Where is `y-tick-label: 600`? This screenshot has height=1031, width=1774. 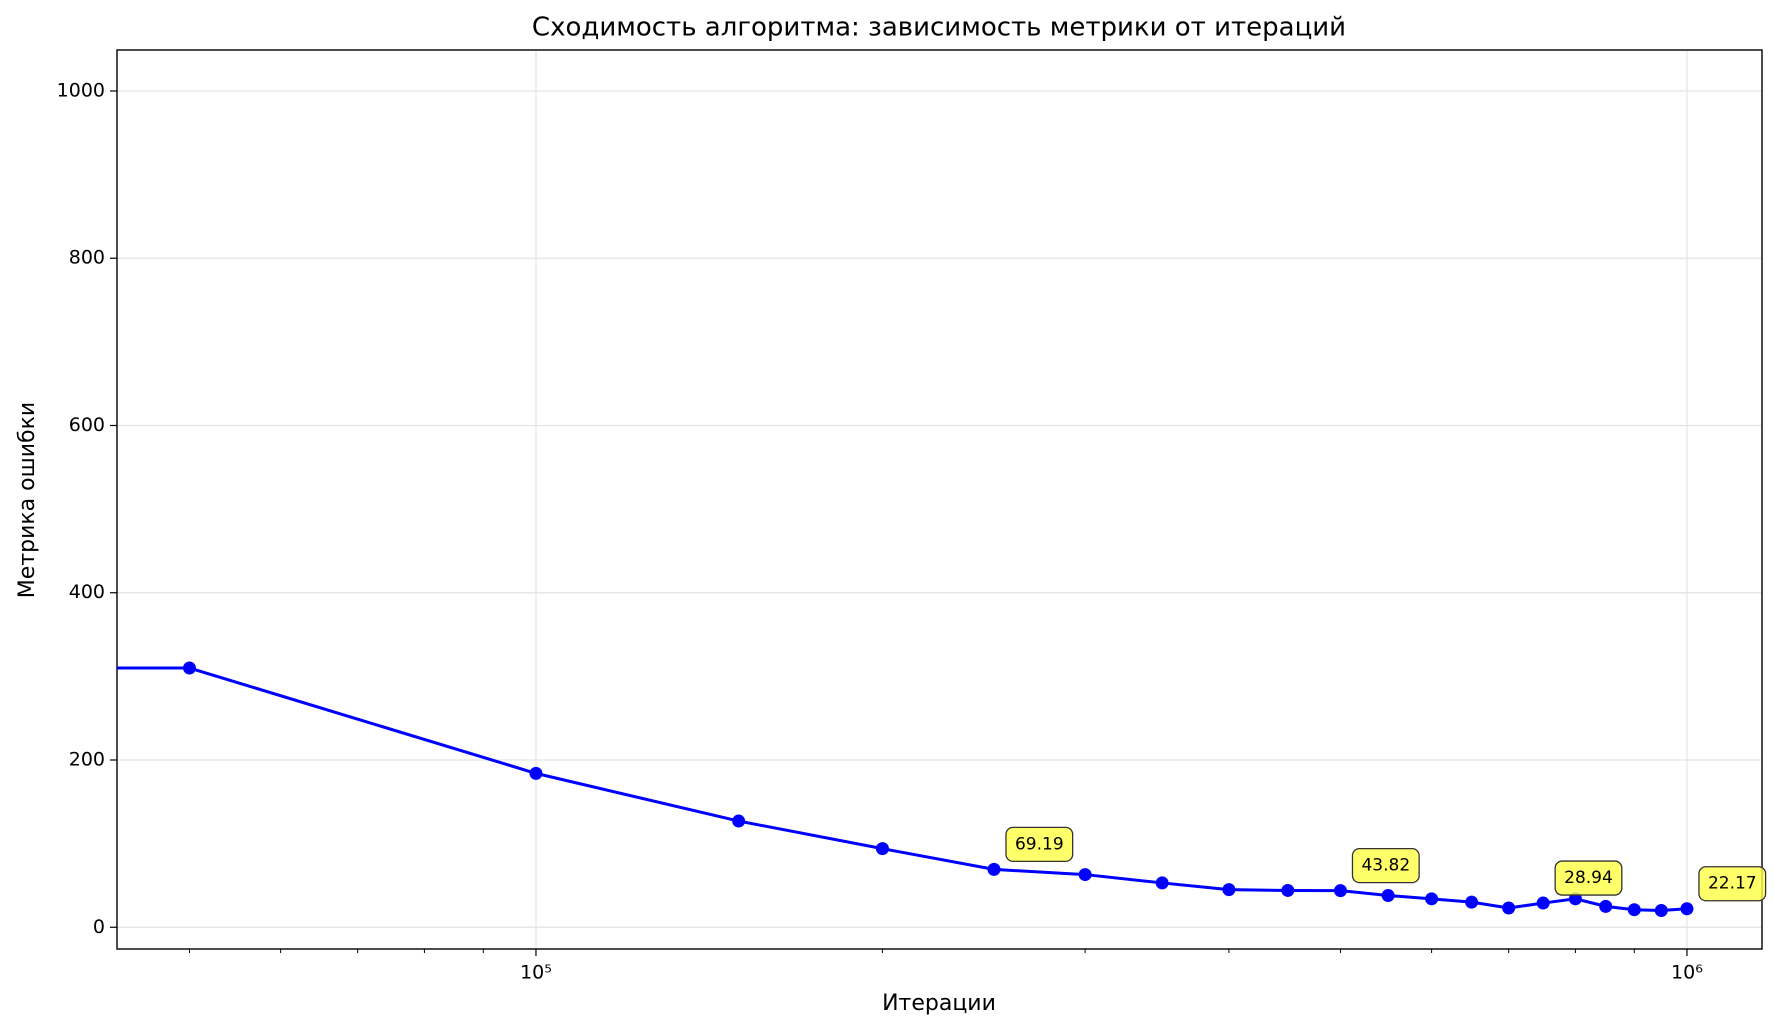 y-tick-label: 600 is located at coordinates (87, 425).